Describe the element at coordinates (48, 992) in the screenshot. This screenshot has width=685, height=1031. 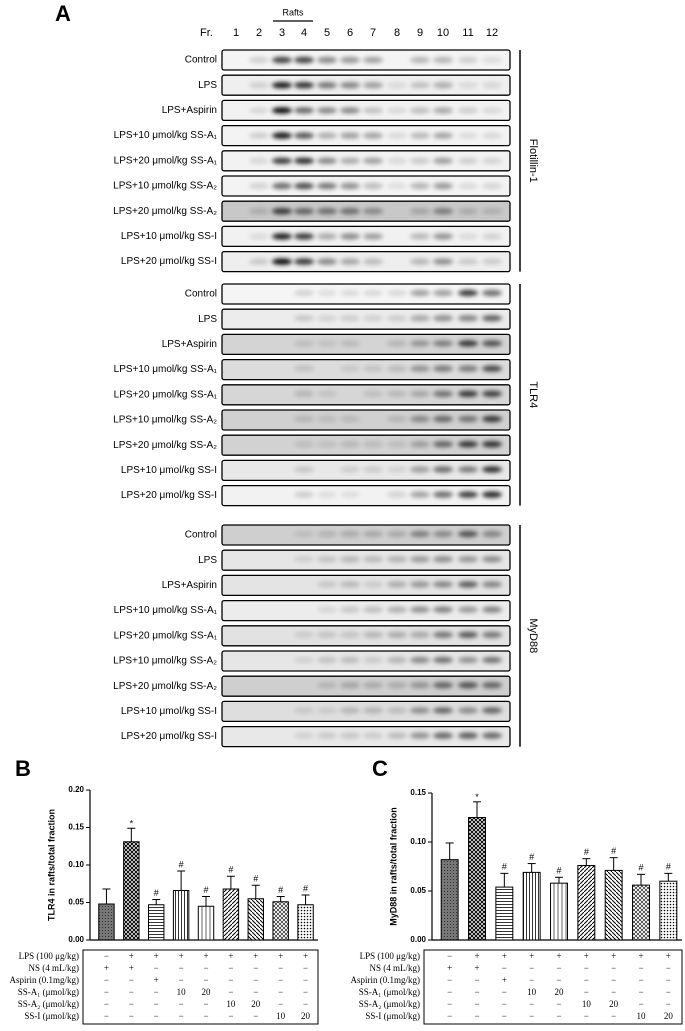
I see `table-row-label: SS-A₁ (μmol/kg)` at that location.